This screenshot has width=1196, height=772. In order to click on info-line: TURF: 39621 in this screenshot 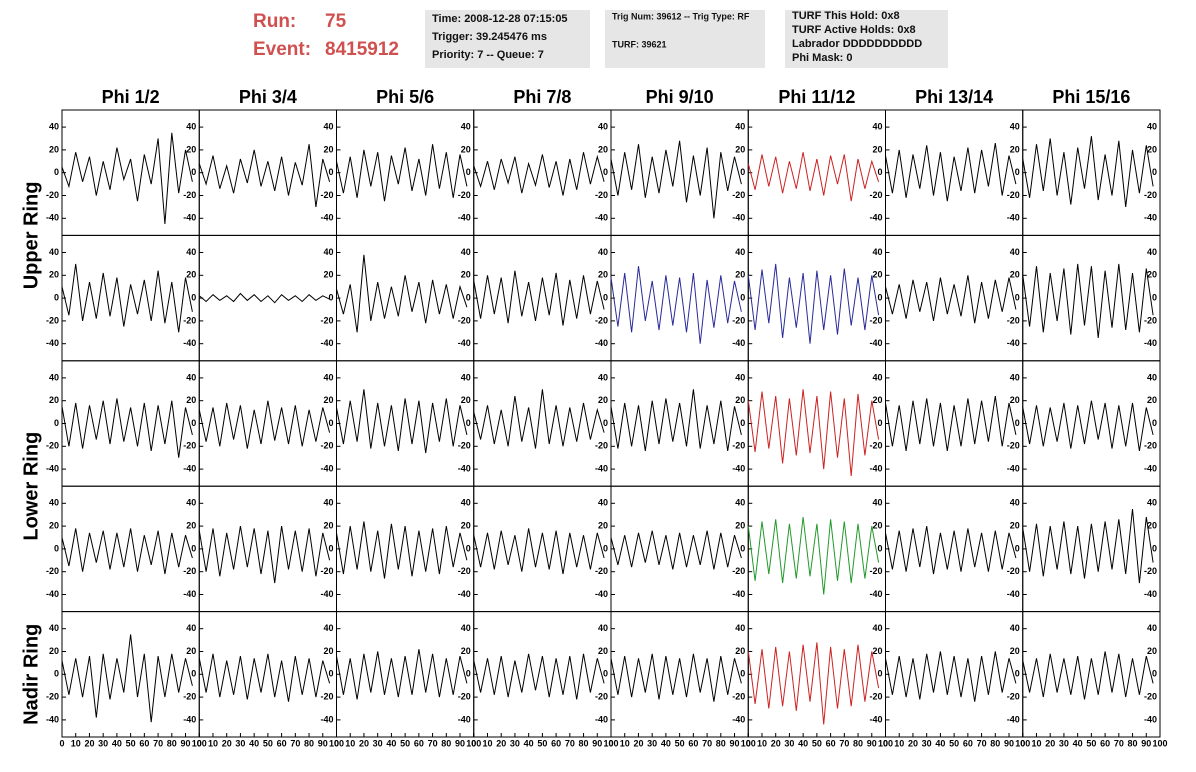, I will do `click(639, 44)`.